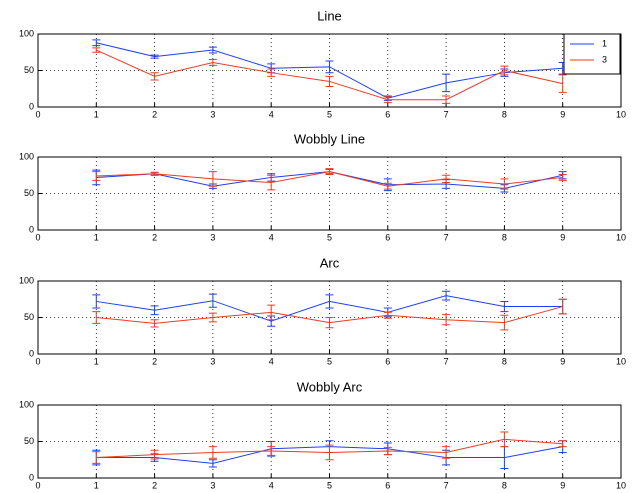  Describe the element at coordinates (604, 59) in the screenshot. I see `legend-label: 3` at that location.